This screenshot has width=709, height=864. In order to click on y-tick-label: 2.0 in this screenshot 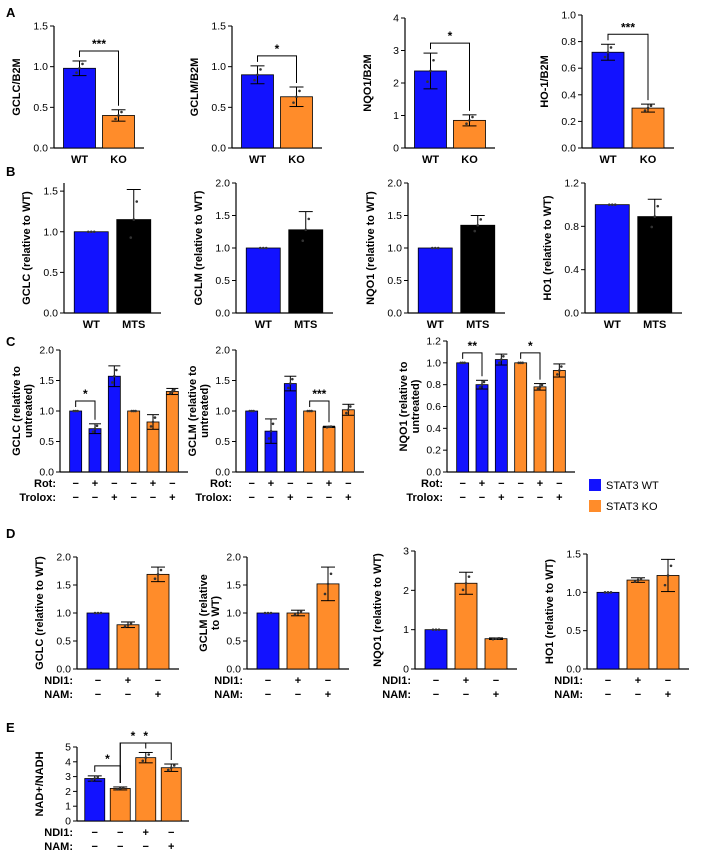, I will do `click(394, 184)`.